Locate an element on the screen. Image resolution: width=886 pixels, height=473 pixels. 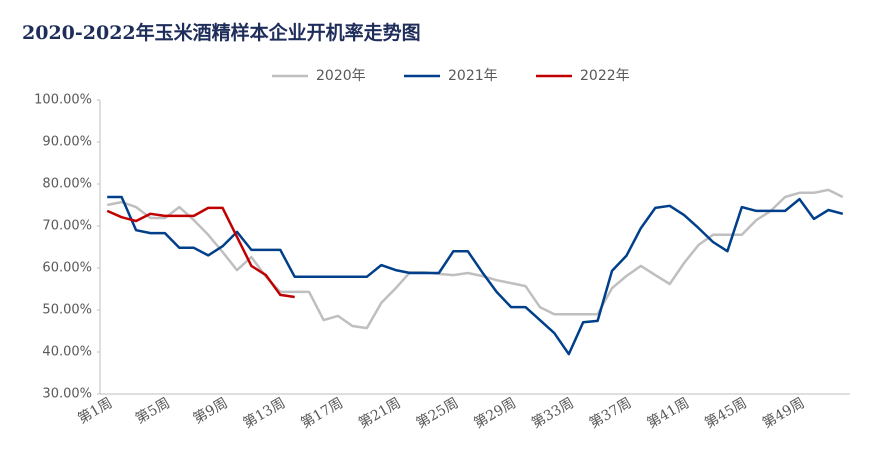
y-tick-label: 90.00% is located at coordinates (67, 142).